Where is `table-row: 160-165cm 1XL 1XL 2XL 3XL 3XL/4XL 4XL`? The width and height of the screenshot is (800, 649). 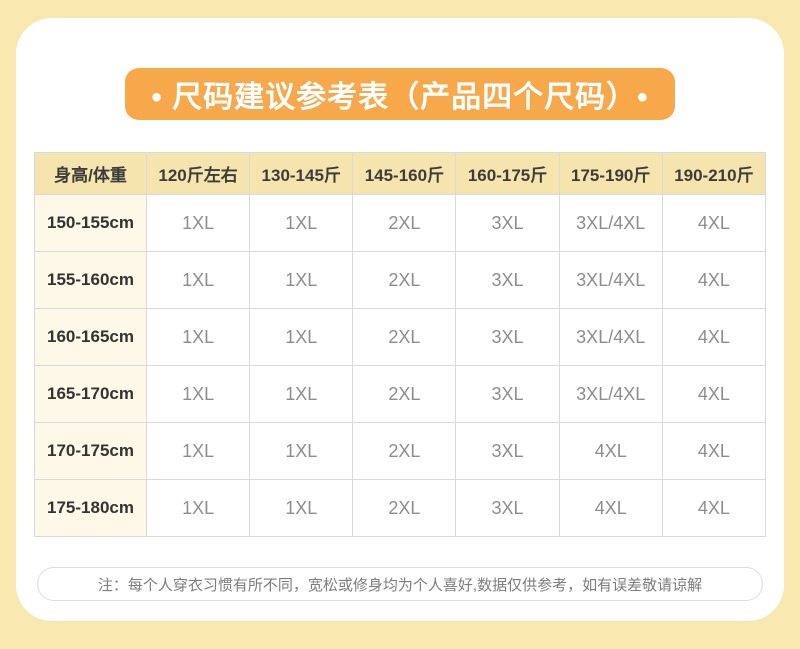
table-row: 160-165cm 1XL 1XL 2XL 3XL 3XL/4XL 4XL is located at coordinates (400, 337).